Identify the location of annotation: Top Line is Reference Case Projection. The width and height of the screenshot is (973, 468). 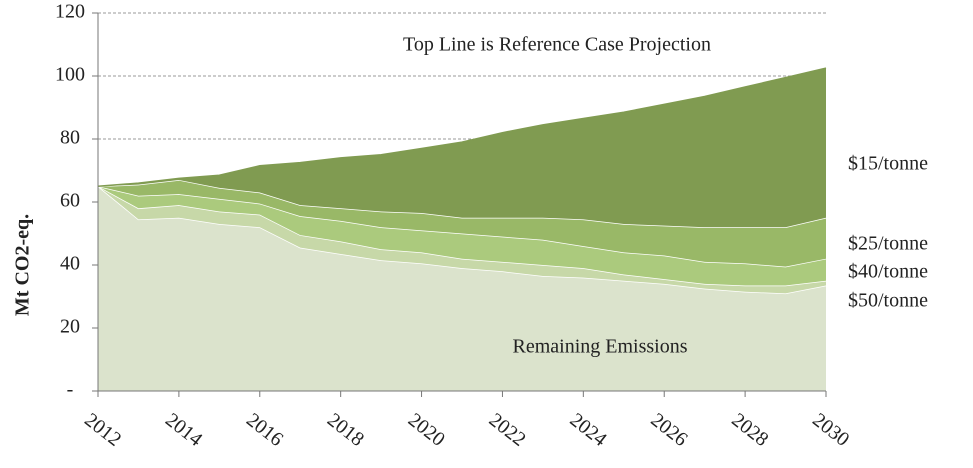
(557, 45).